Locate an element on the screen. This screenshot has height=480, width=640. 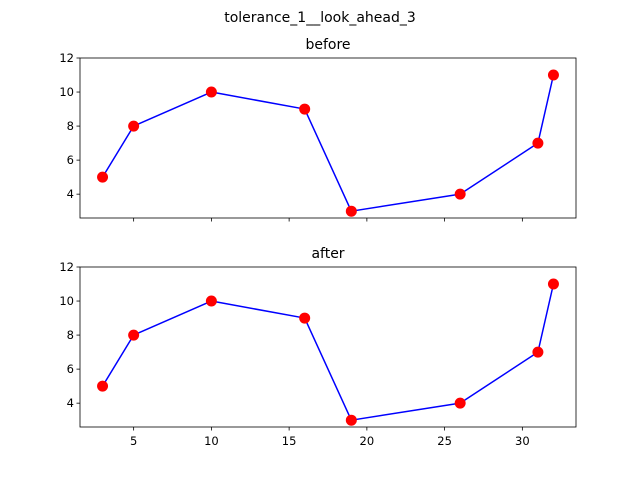
figure-suptitle: tolerance_1__look_ahead_3 is located at coordinates (320, 18).